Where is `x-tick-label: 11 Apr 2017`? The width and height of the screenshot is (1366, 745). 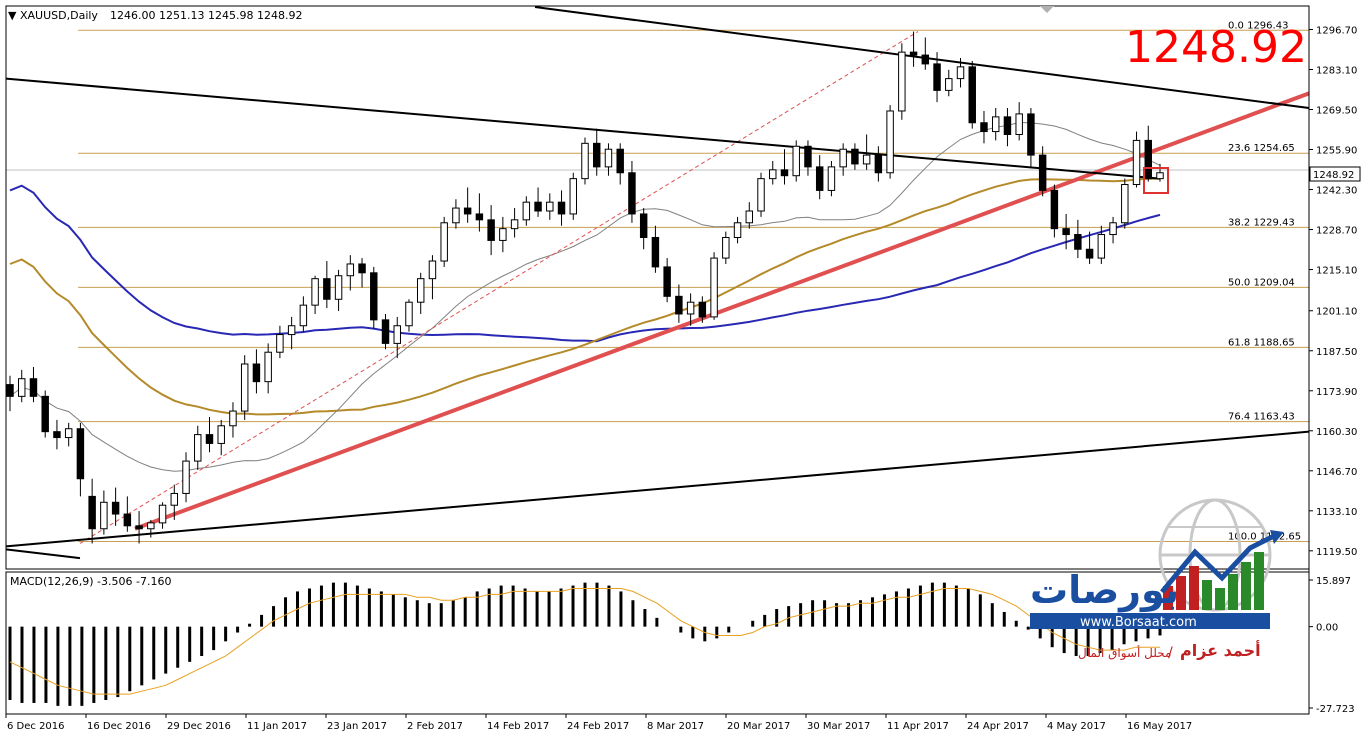 x-tick-label: 11 Apr 2017 is located at coordinates (918, 726).